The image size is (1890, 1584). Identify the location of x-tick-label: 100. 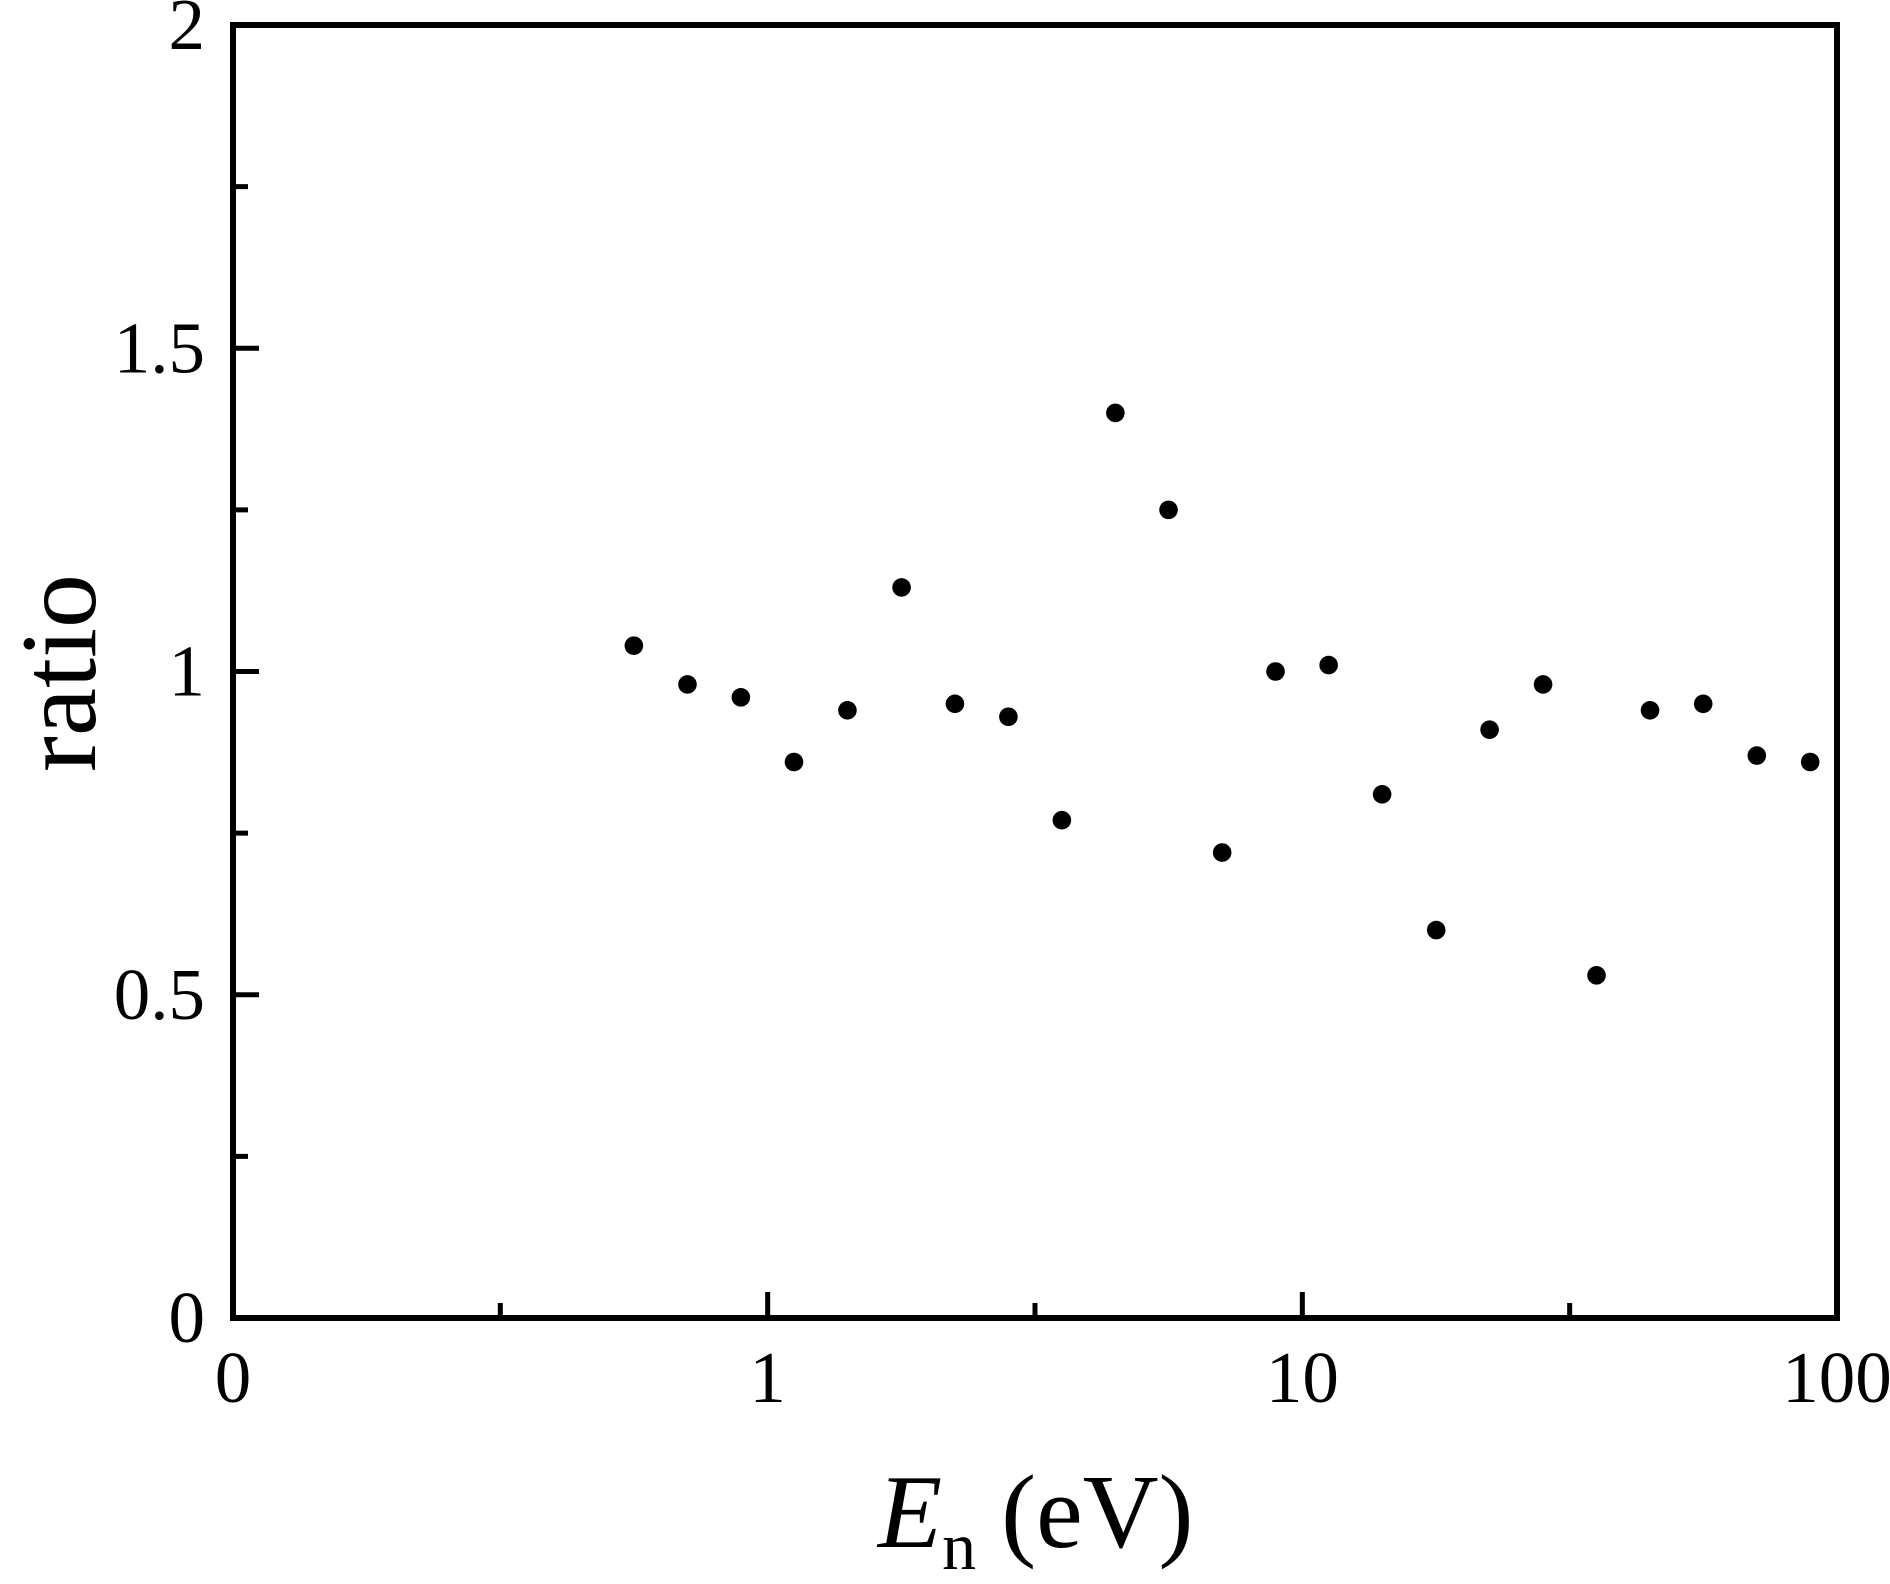
(1836, 1377).